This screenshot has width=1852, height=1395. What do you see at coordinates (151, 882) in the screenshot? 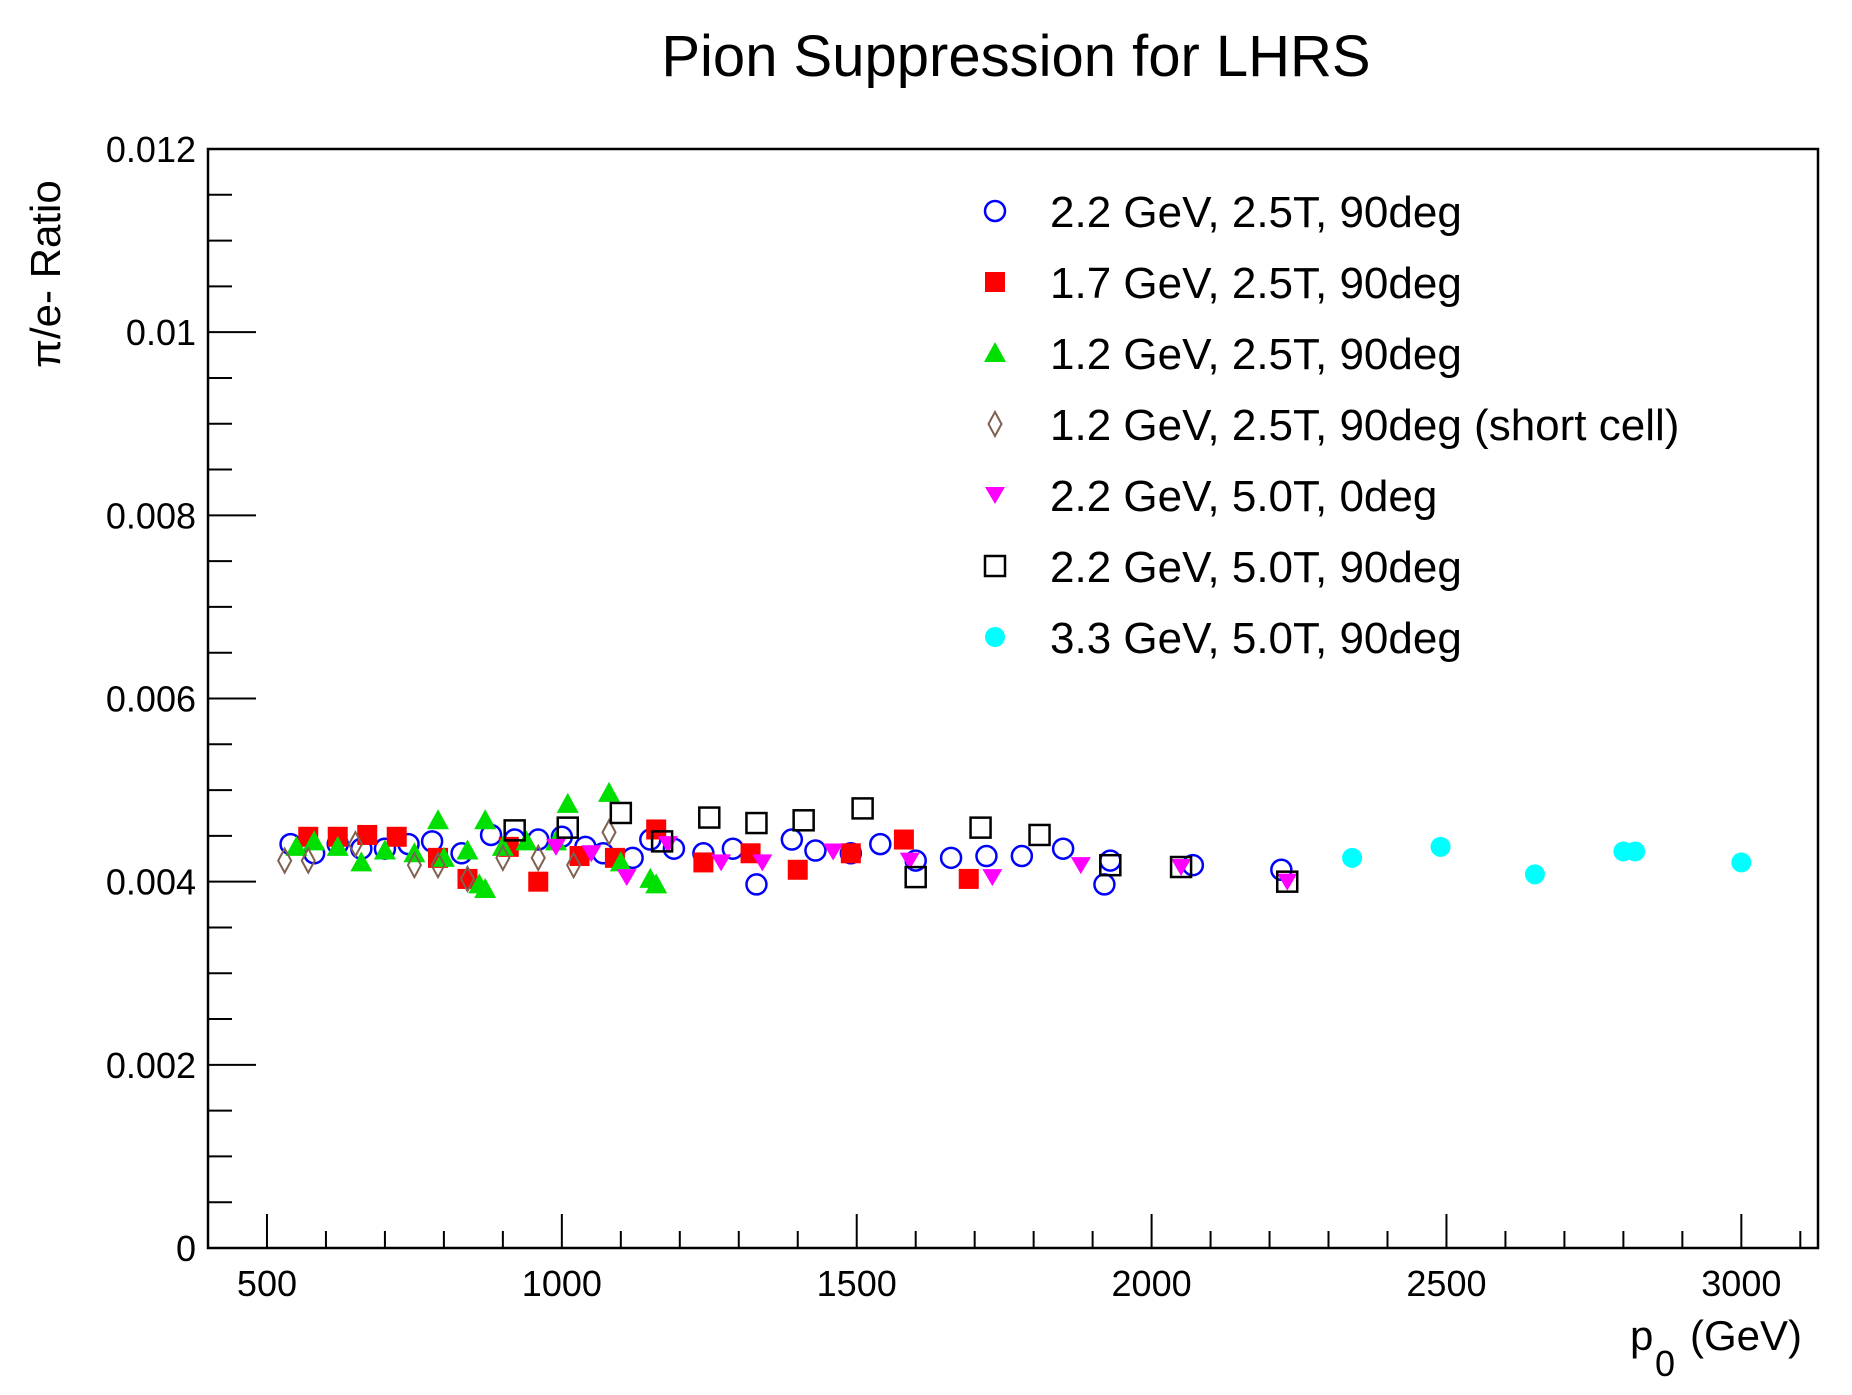
I see `y-tick-label: 0.004` at bounding box center [151, 882].